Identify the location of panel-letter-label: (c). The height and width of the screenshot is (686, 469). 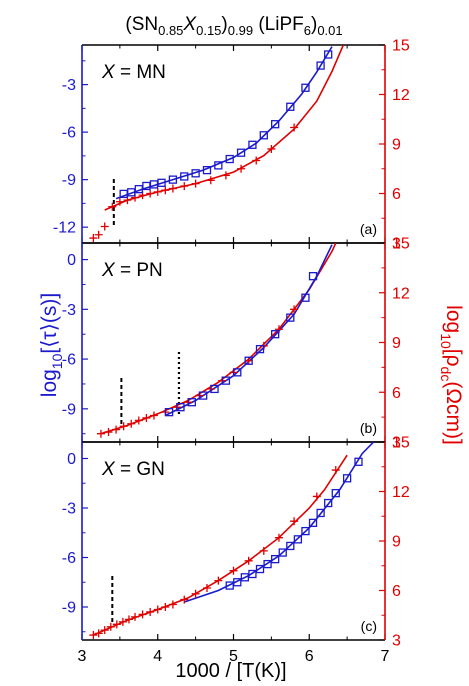
(369, 626).